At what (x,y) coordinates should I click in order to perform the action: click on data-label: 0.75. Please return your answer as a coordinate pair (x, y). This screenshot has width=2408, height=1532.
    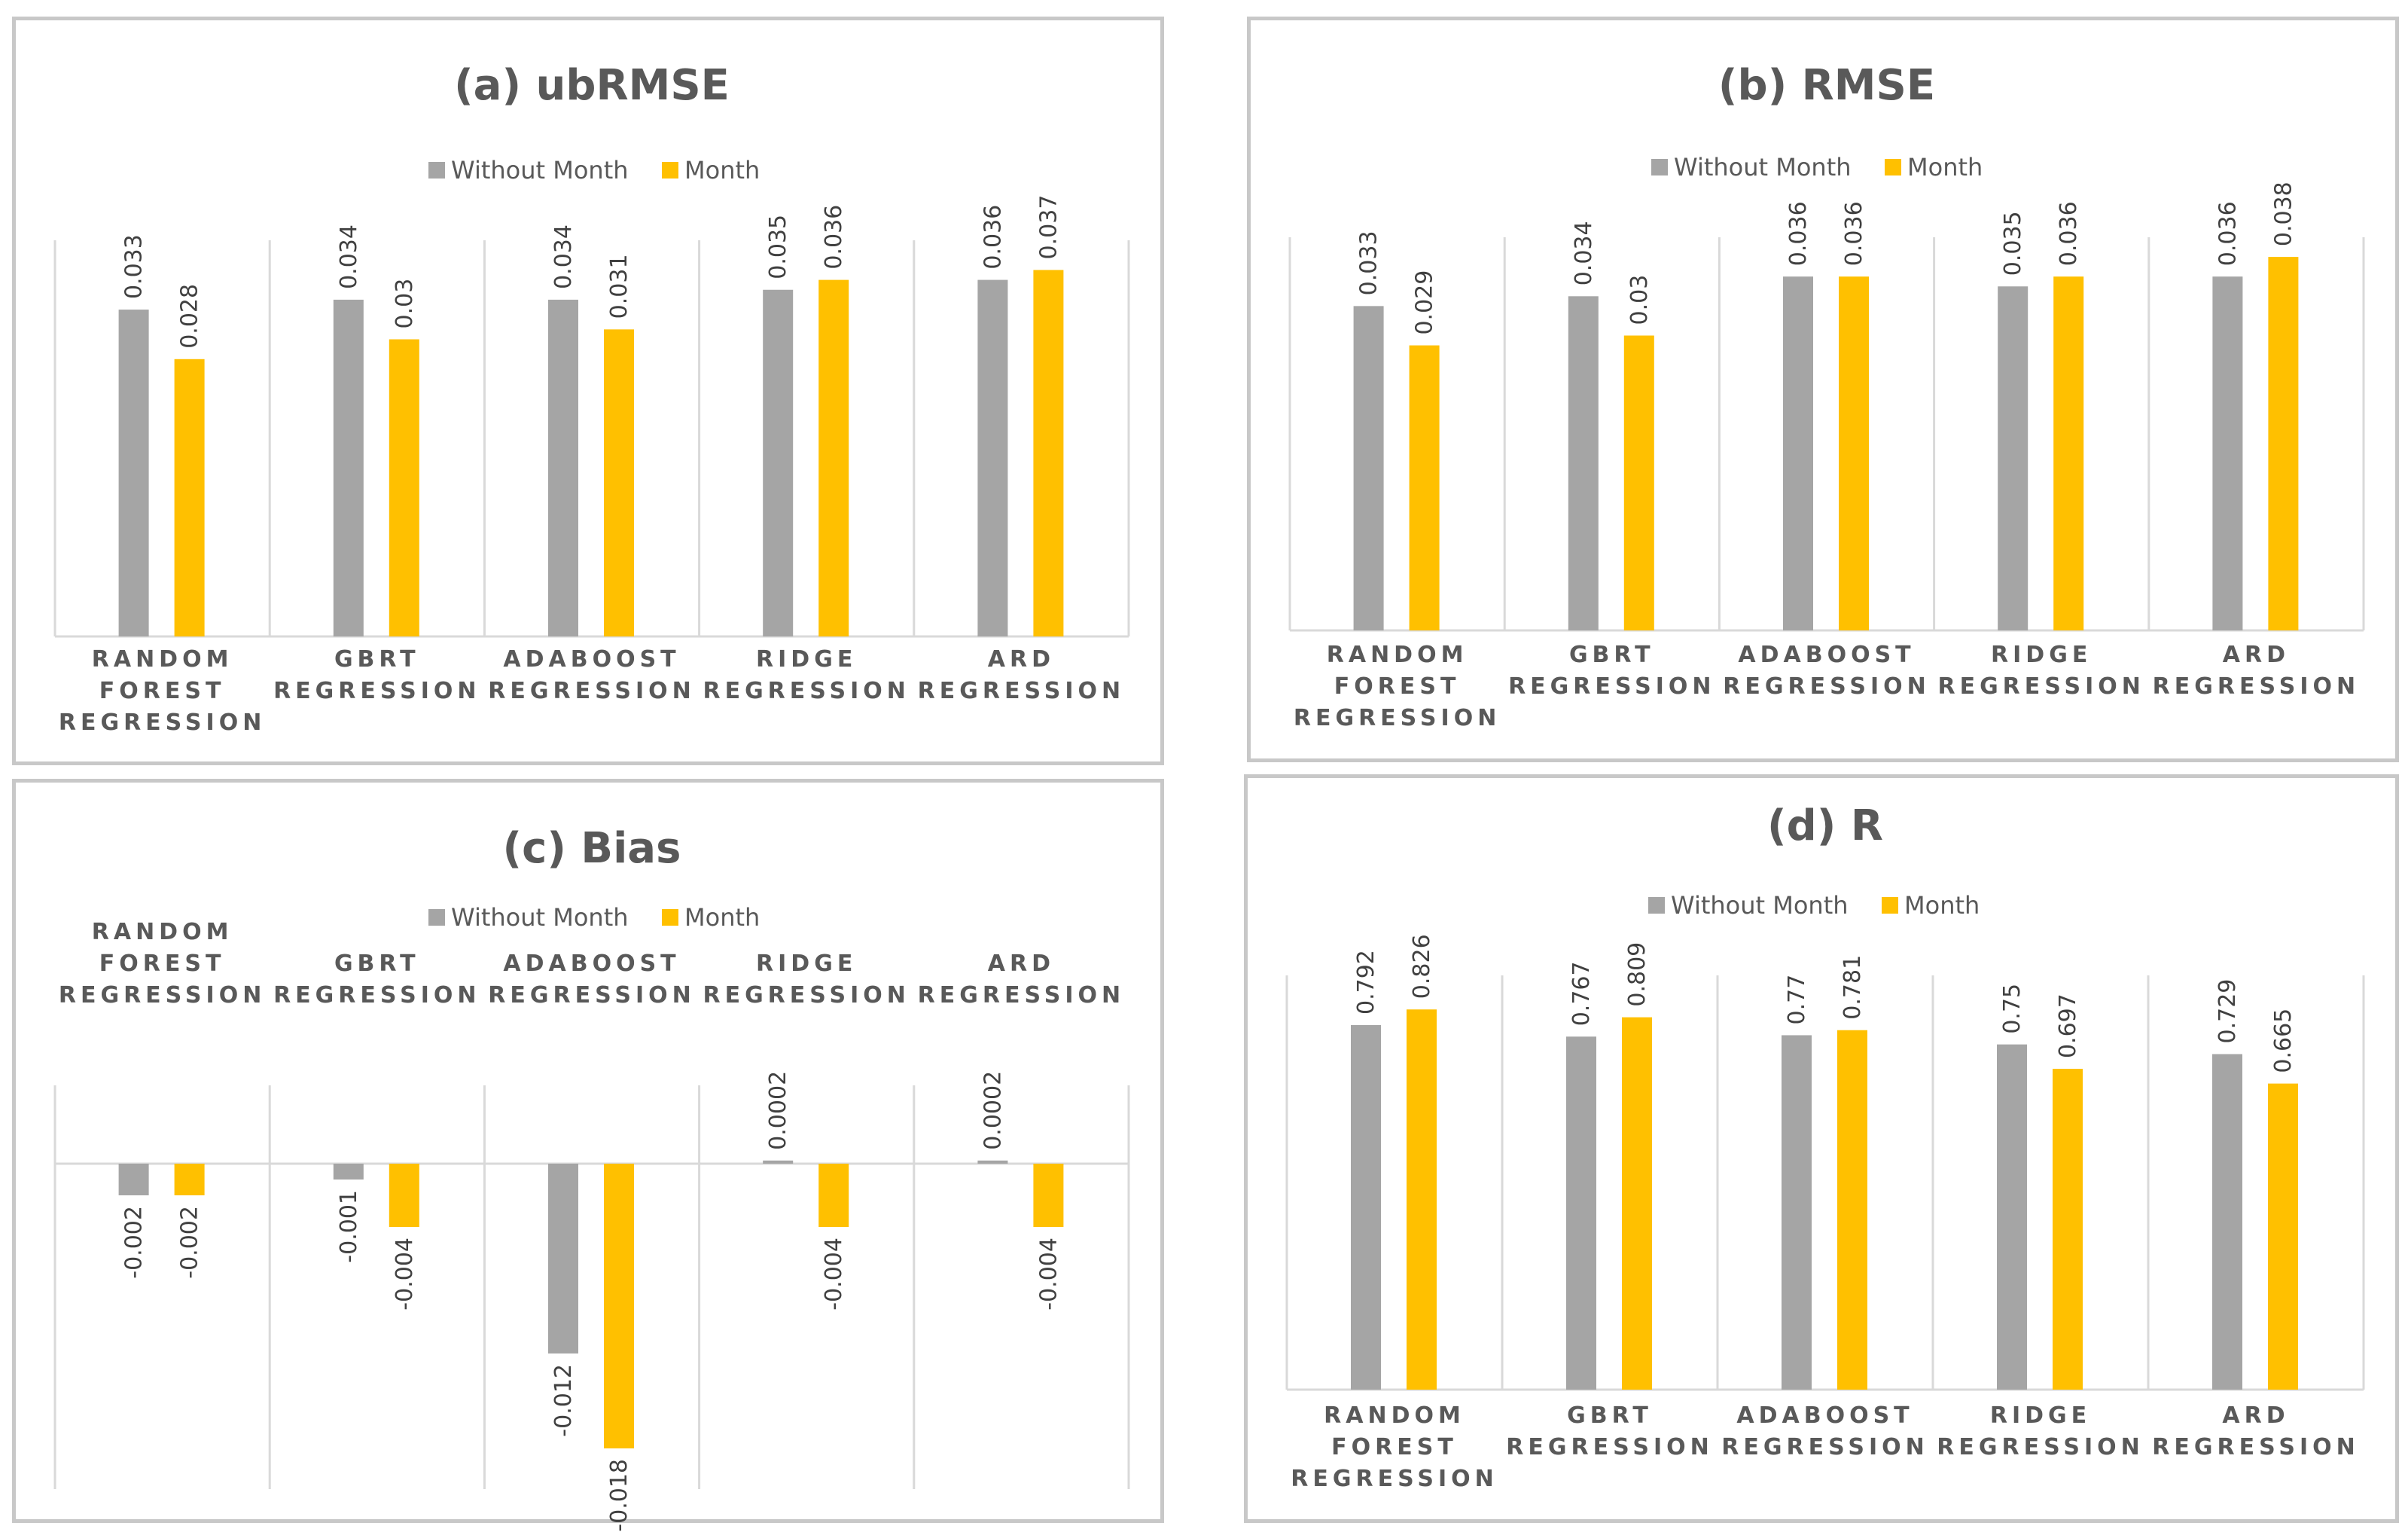
    Looking at the image, I should click on (2012, 1009).